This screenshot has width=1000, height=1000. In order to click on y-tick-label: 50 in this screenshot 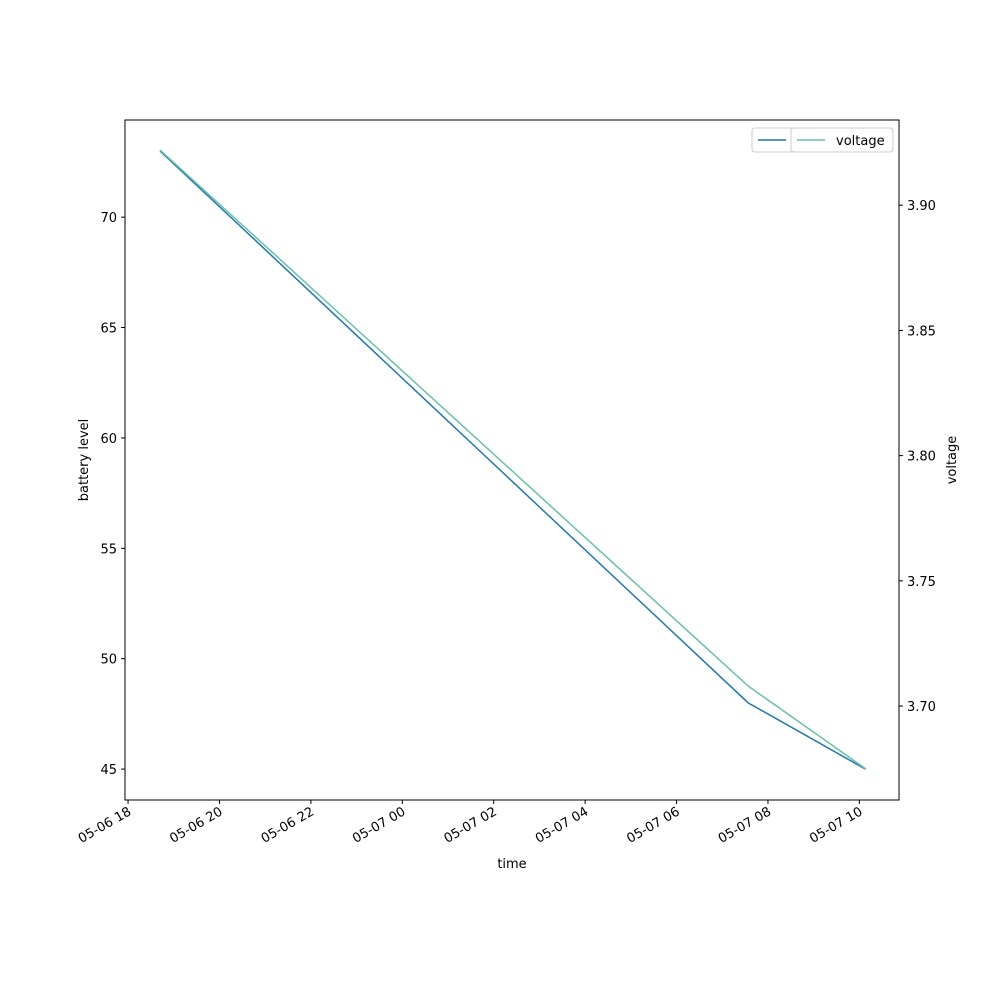, I will do `click(108, 660)`.